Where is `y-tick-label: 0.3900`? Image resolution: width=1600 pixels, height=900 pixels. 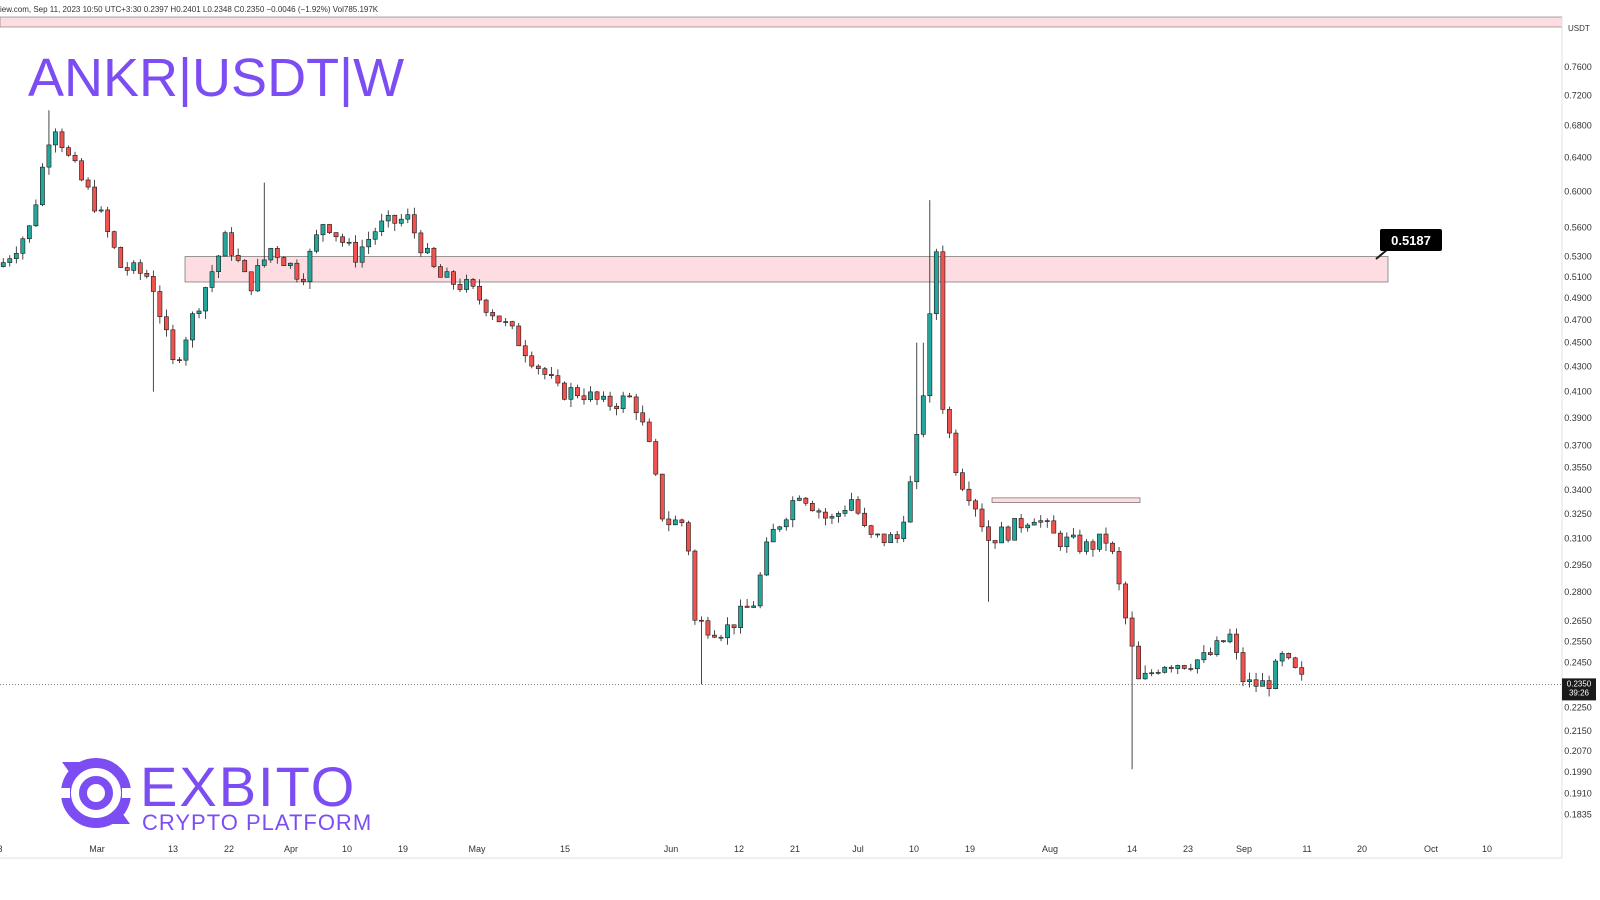 y-tick-label: 0.3900 is located at coordinates (1578, 418).